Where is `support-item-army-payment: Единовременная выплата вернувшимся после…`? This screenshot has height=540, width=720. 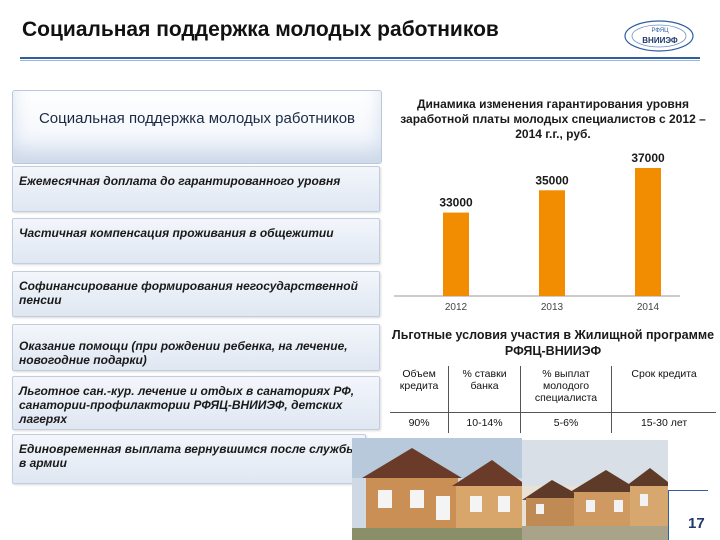
support-item-army-payment: Единовременная выплата вернувшимся после… is located at coordinates (189, 459).